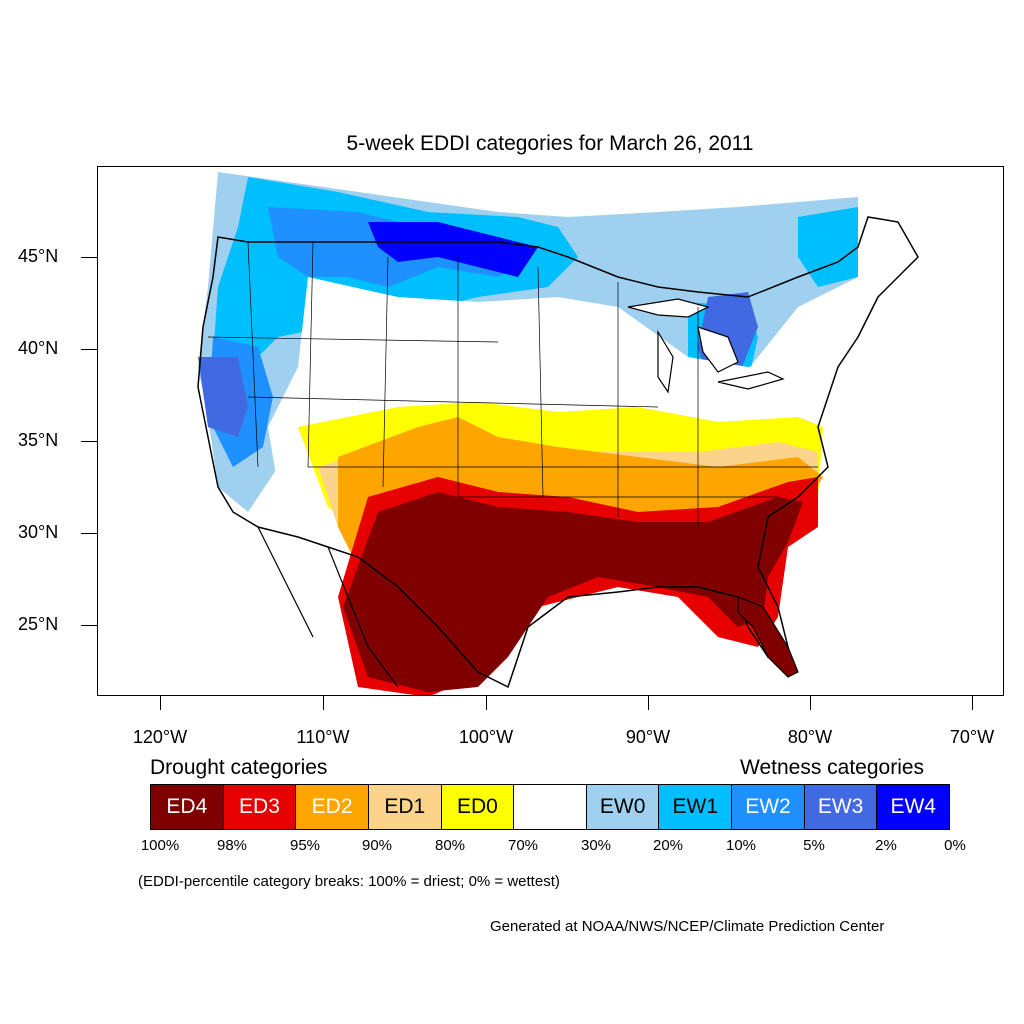 Image resolution: width=1024 pixels, height=1024 pixels. What do you see at coordinates (768, 637) in the screenshot?
I see `florida` at bounding box center [768, 637].